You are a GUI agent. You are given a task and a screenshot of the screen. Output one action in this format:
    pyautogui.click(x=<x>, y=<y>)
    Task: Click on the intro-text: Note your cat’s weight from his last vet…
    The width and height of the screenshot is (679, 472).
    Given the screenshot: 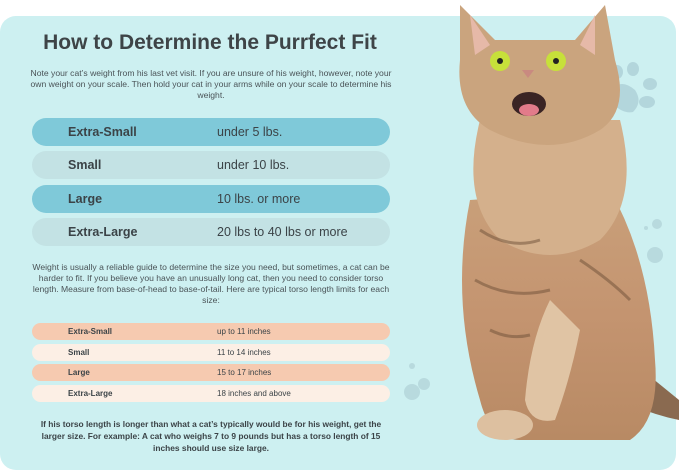 What is the action you would take?
    pyautogui.click(x=211, y=84)
    